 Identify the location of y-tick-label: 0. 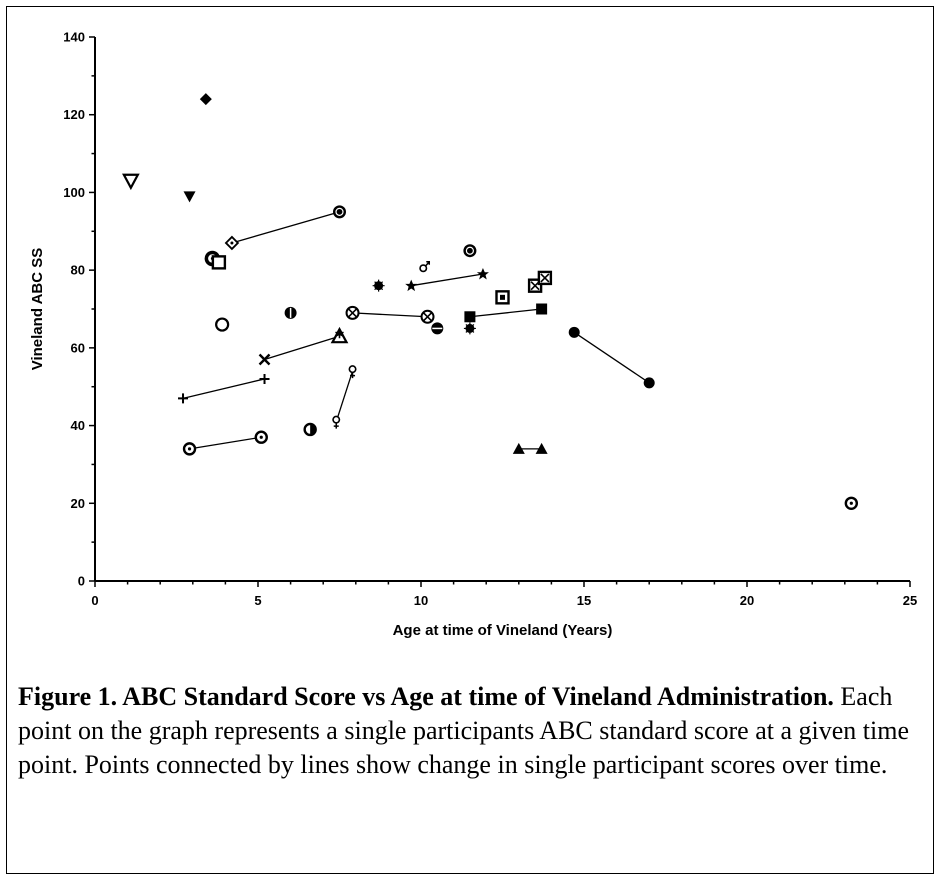
(81, 581).